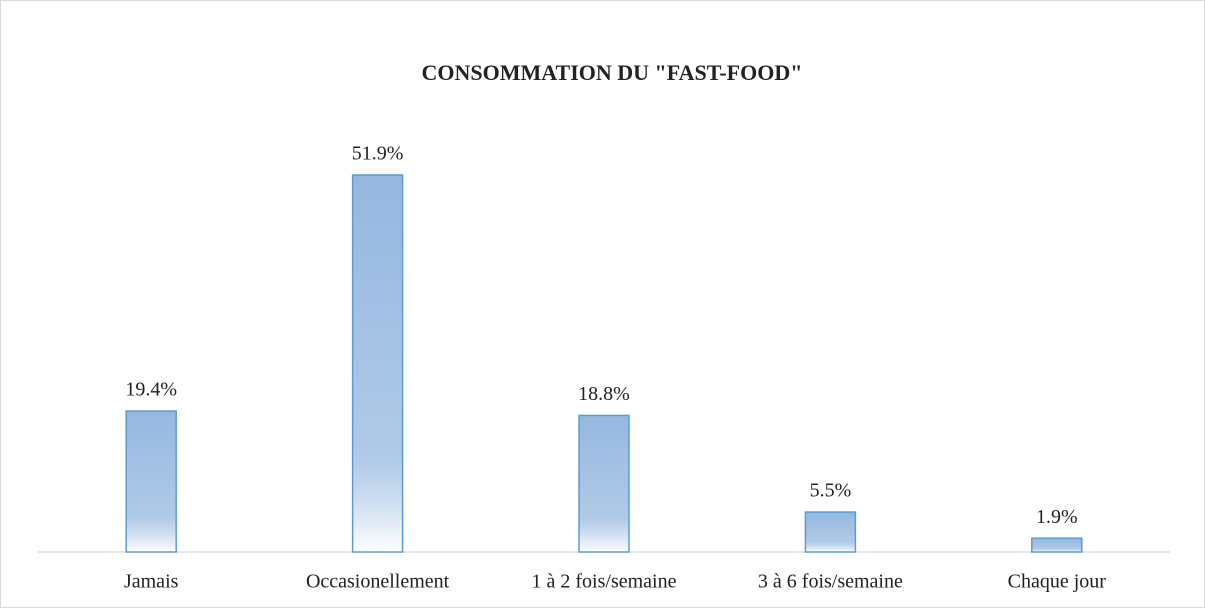  What do you see at coordinates (831, 491) in the screenshot?
I see `value-label: 5.5%` at bounding box center [831, 491].